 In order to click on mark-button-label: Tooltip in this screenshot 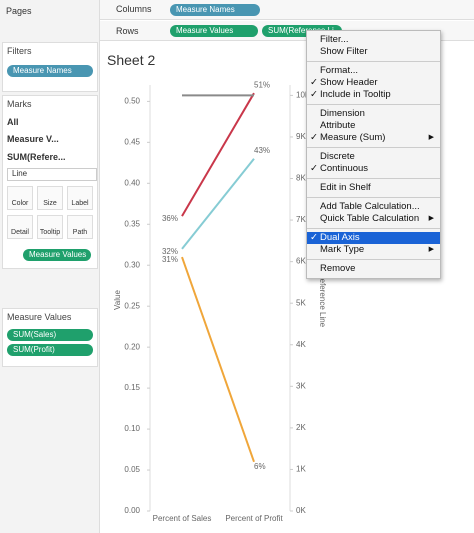, I will do `click(50, 232)`.